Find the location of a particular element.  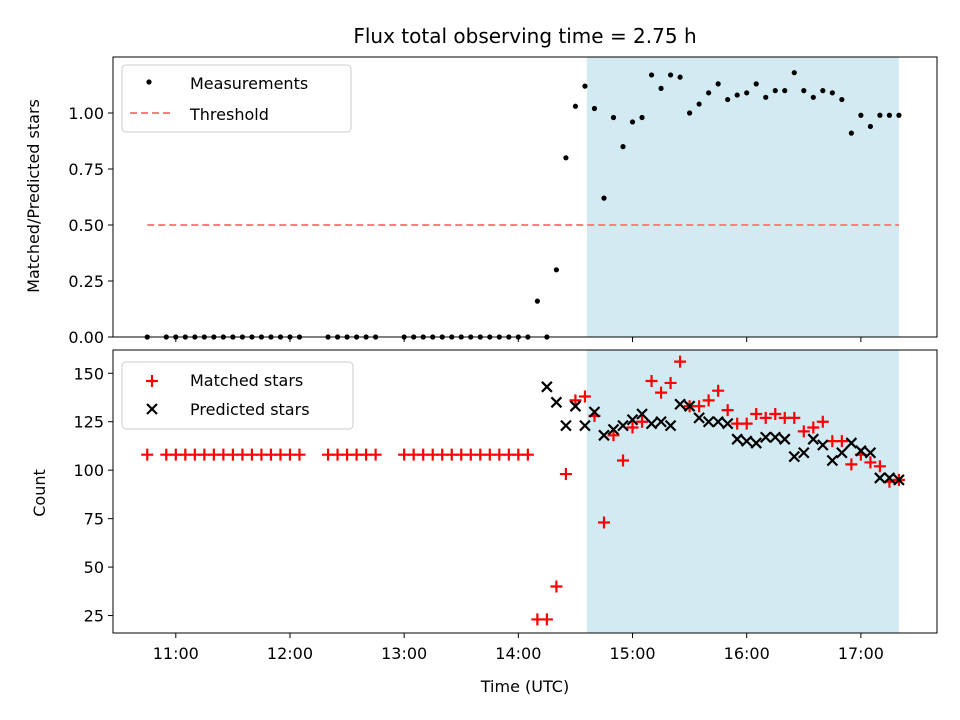

y-tick-label: 50 is located at coordinates (94, 567).